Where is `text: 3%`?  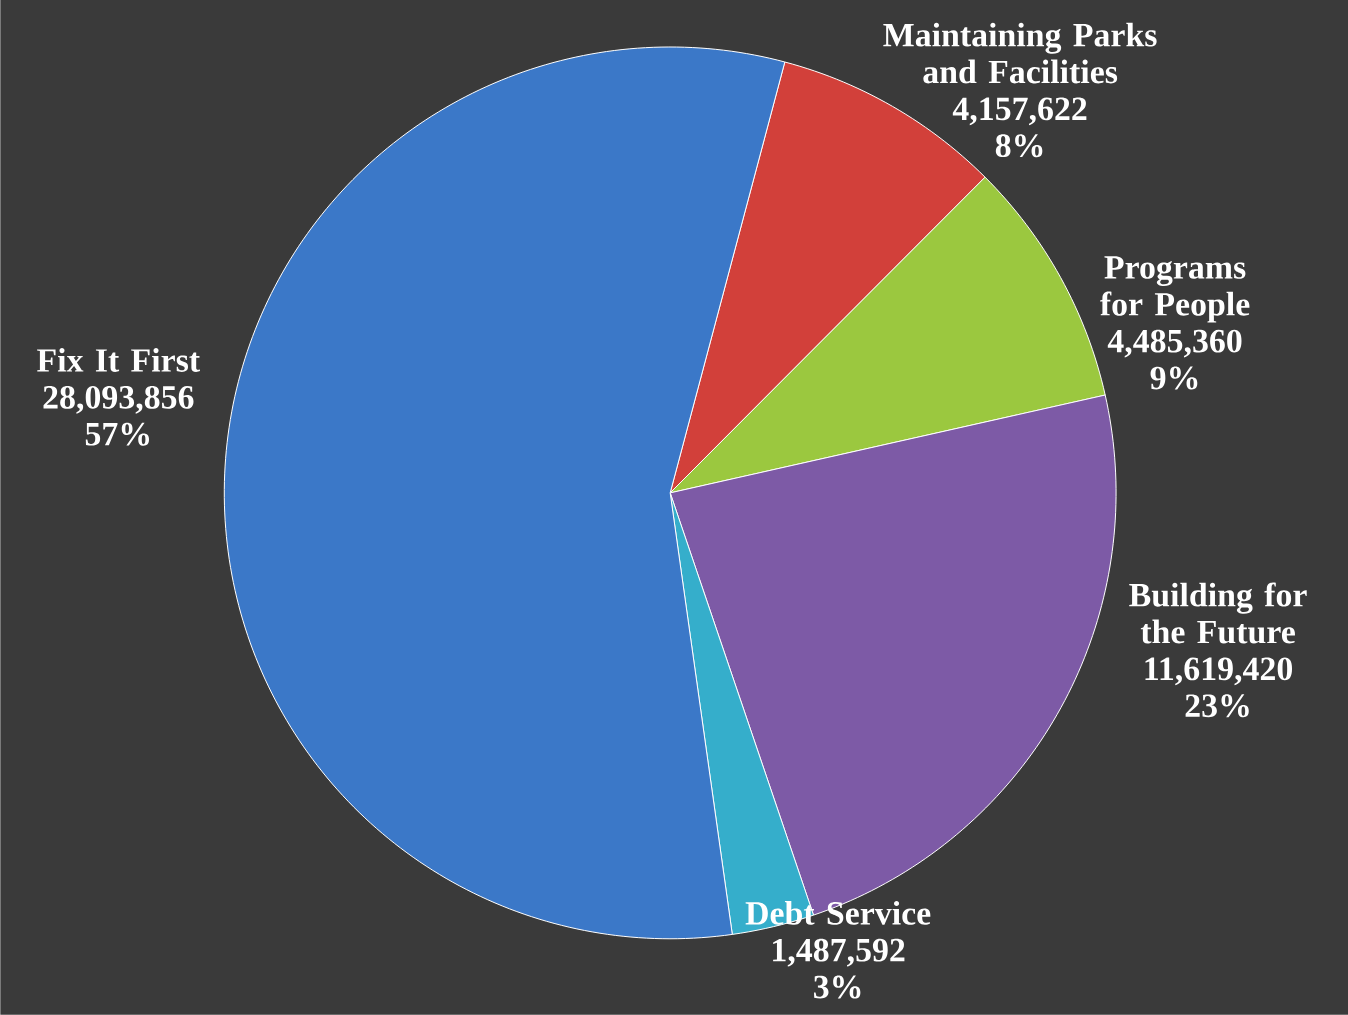 text: 3% is located at coordinates (837, 987).